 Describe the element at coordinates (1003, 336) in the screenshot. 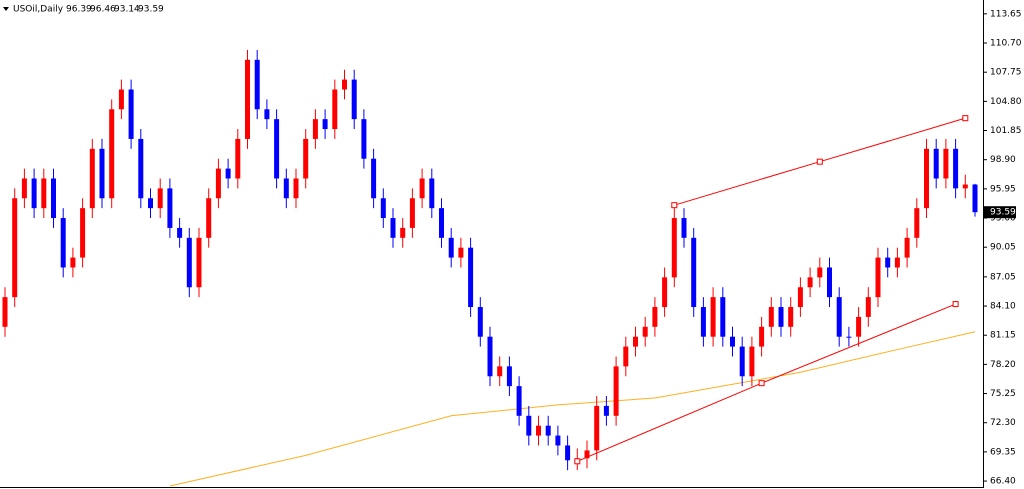

I see `y-tick-label: 81.15` at that location.